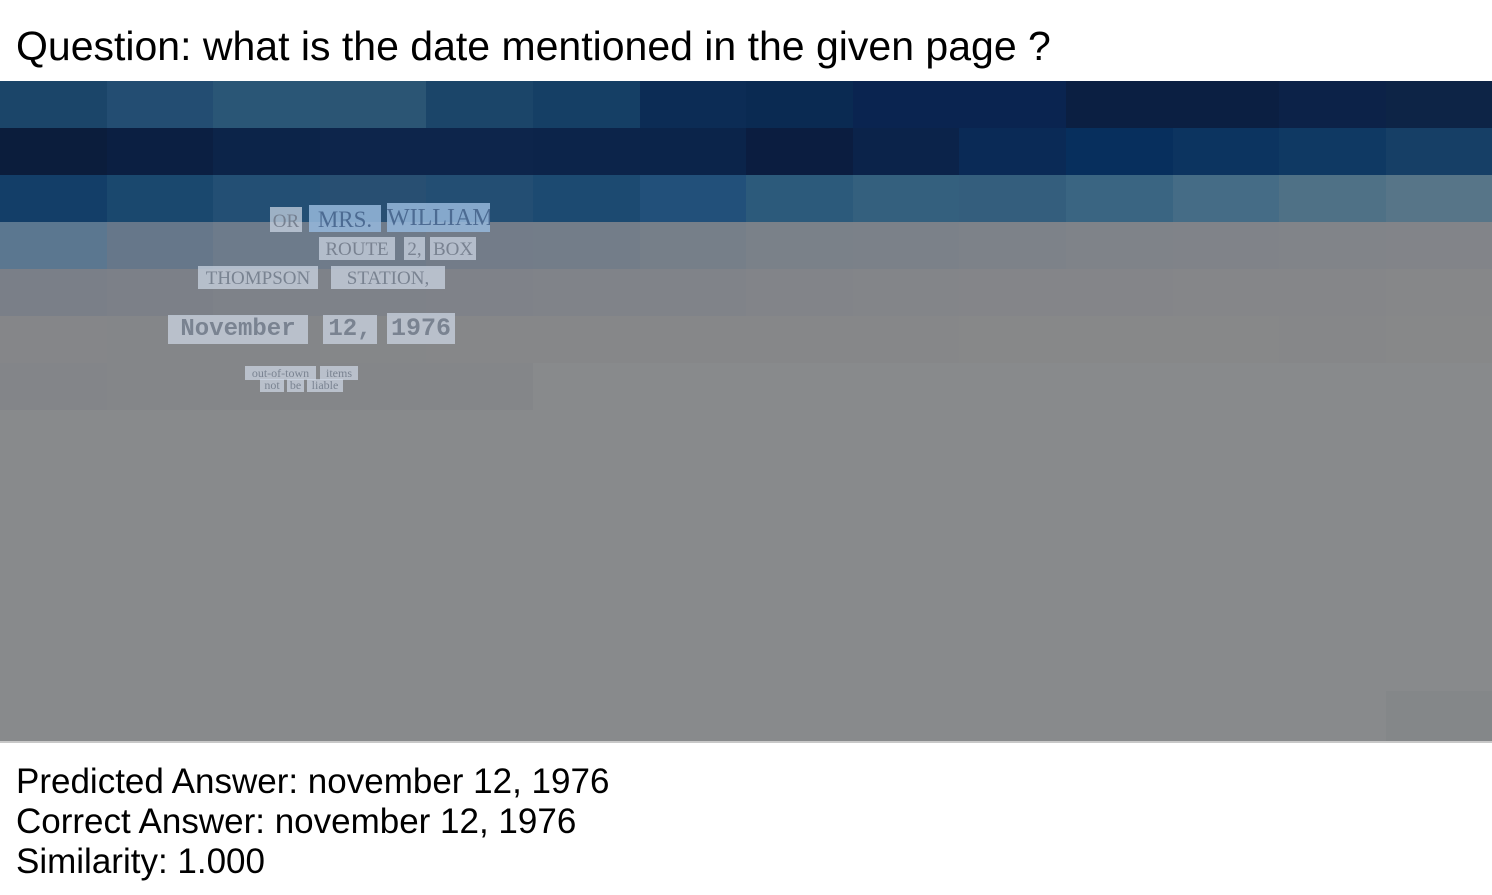  I want to click on predicted-answer: Predicted Answer: november 12, 1976, so click(313, 781).